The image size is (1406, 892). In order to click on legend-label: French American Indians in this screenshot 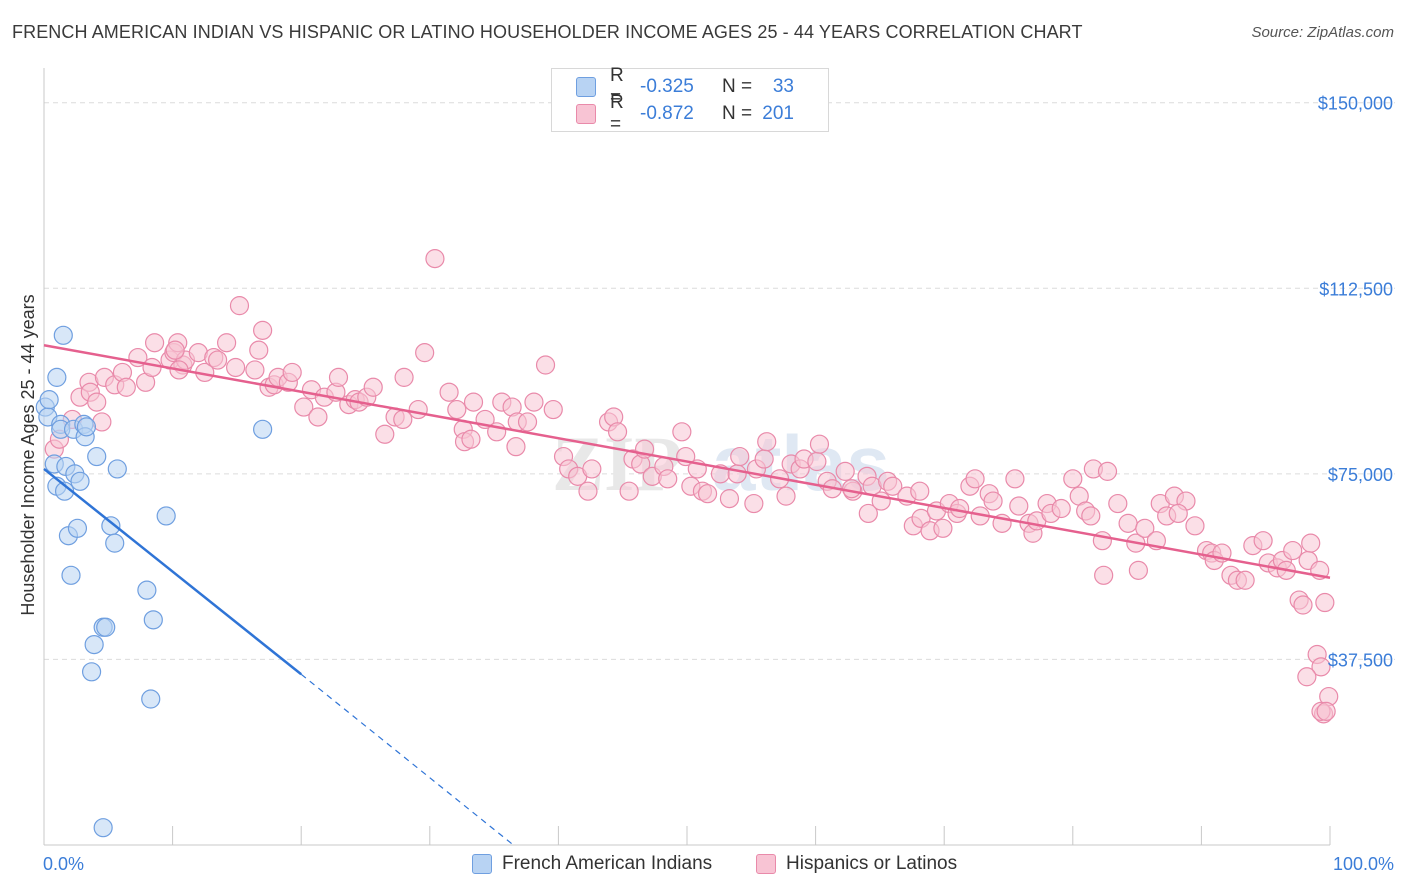, I will do `click(607, 863)`.